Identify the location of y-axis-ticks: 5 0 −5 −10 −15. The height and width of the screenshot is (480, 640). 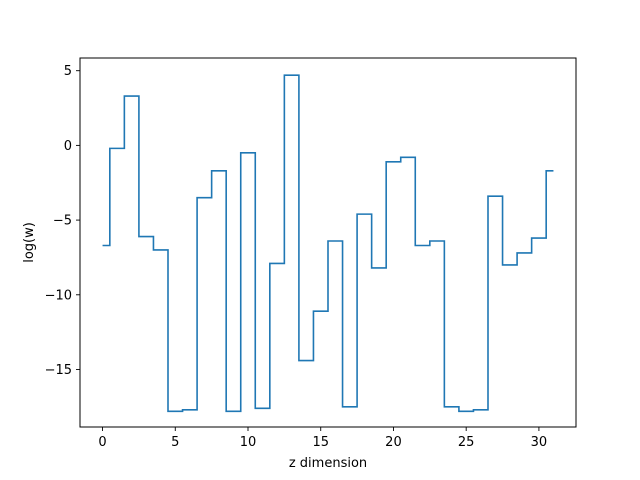
(62, 221).